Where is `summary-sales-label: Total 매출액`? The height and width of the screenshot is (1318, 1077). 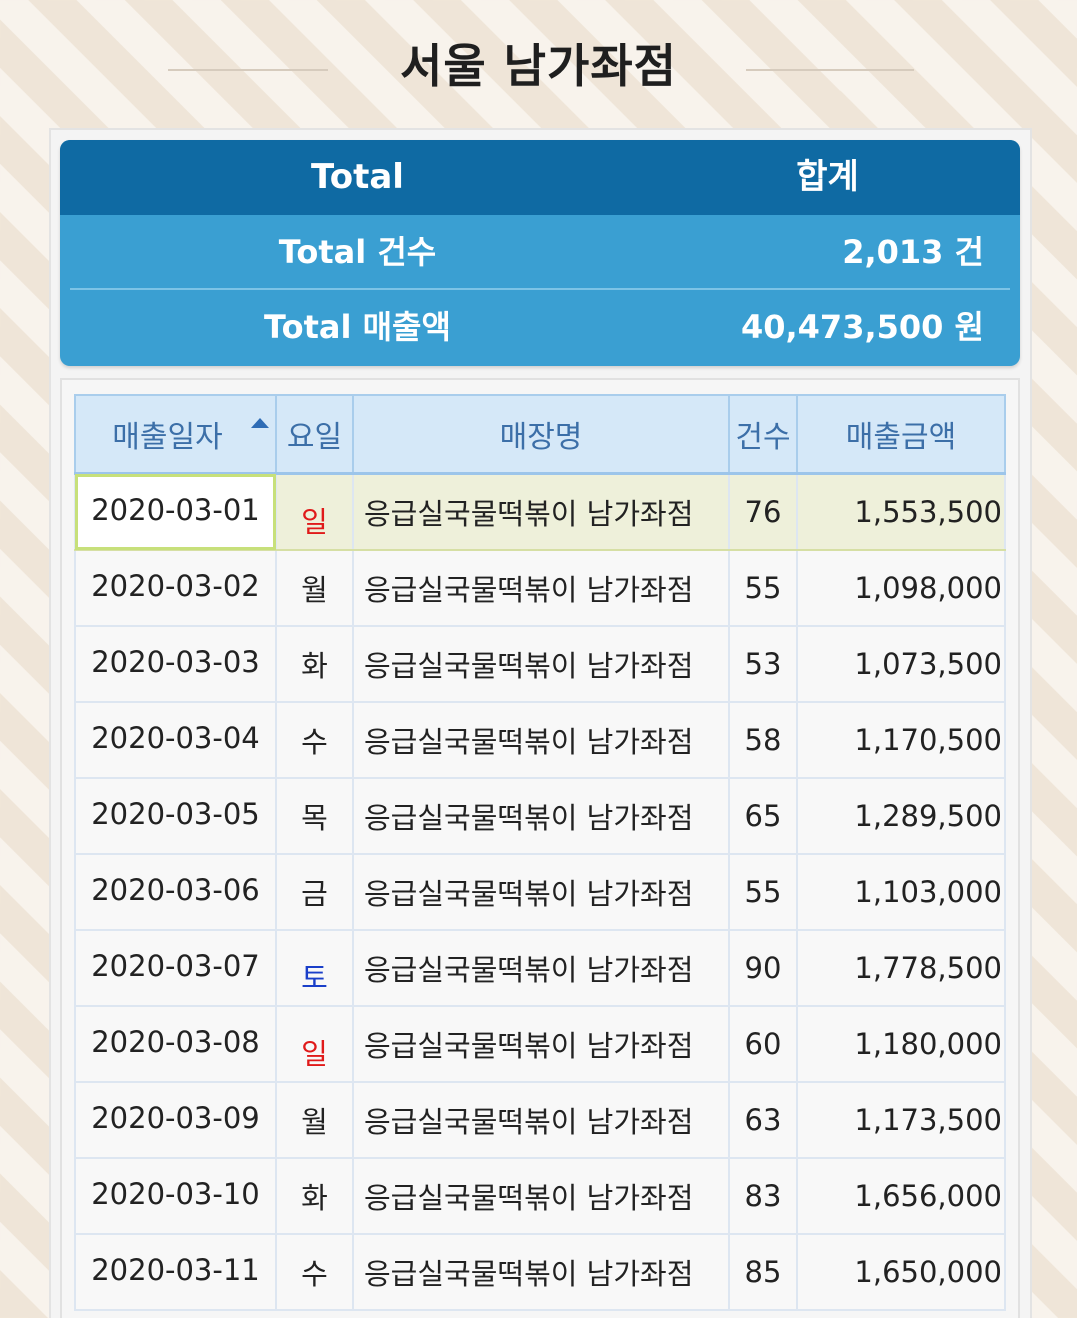
summary-sales-label: Total 매출액 is located at coordinates (357, 327).